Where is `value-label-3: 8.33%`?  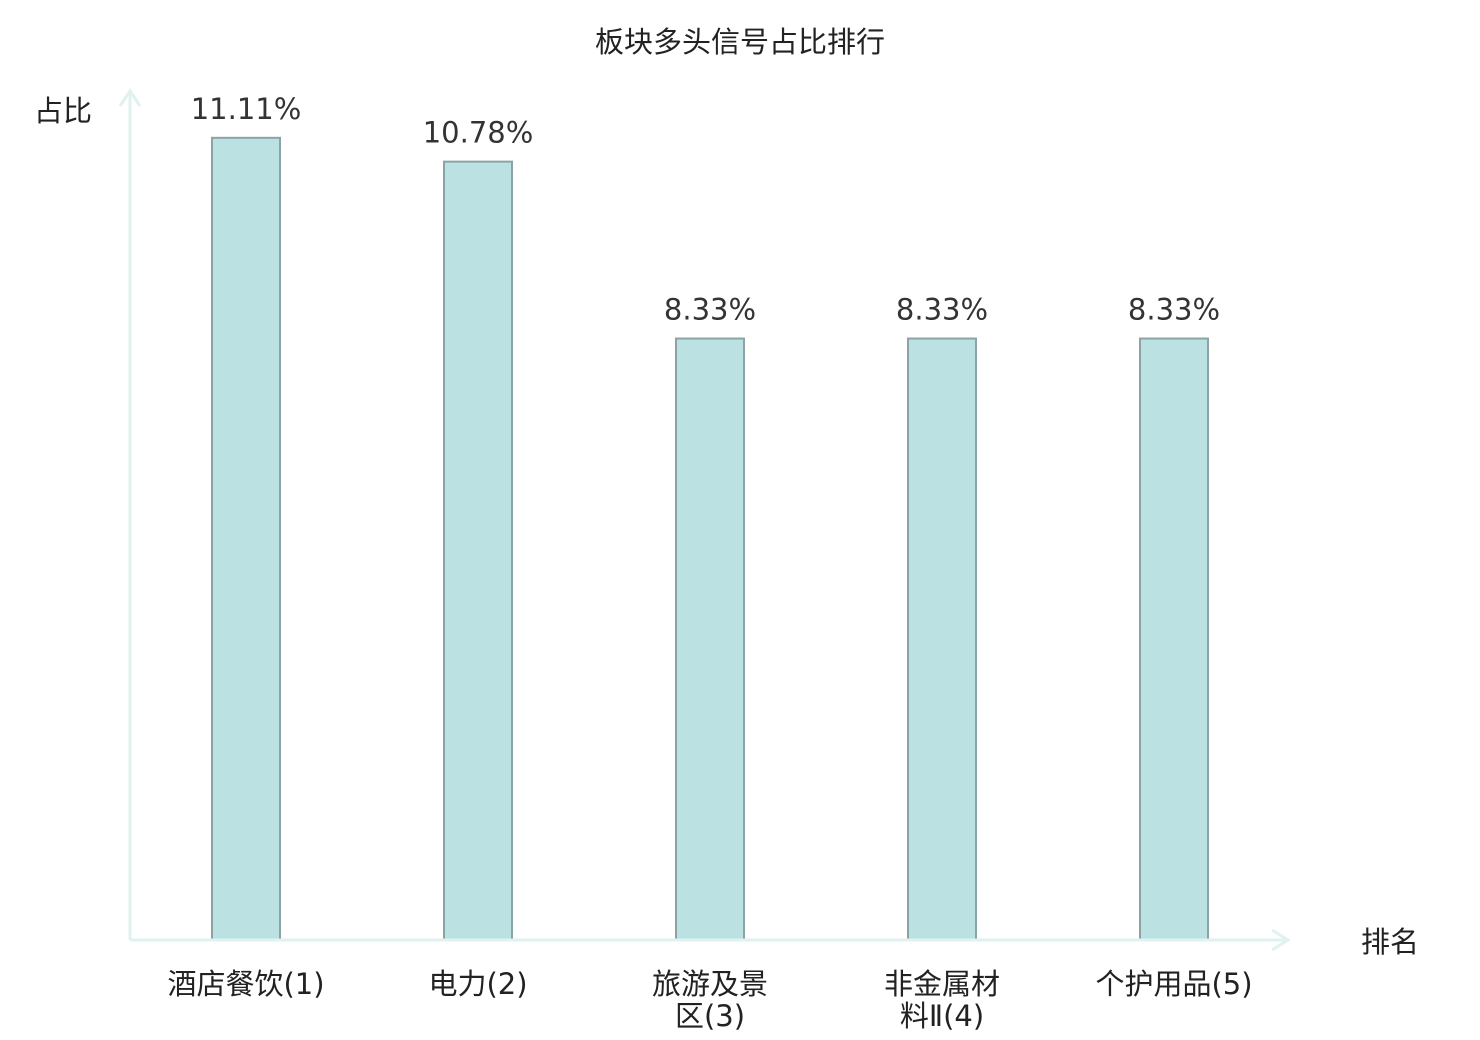 value-label-3: 8.33% is located at coordinates (710, 310).